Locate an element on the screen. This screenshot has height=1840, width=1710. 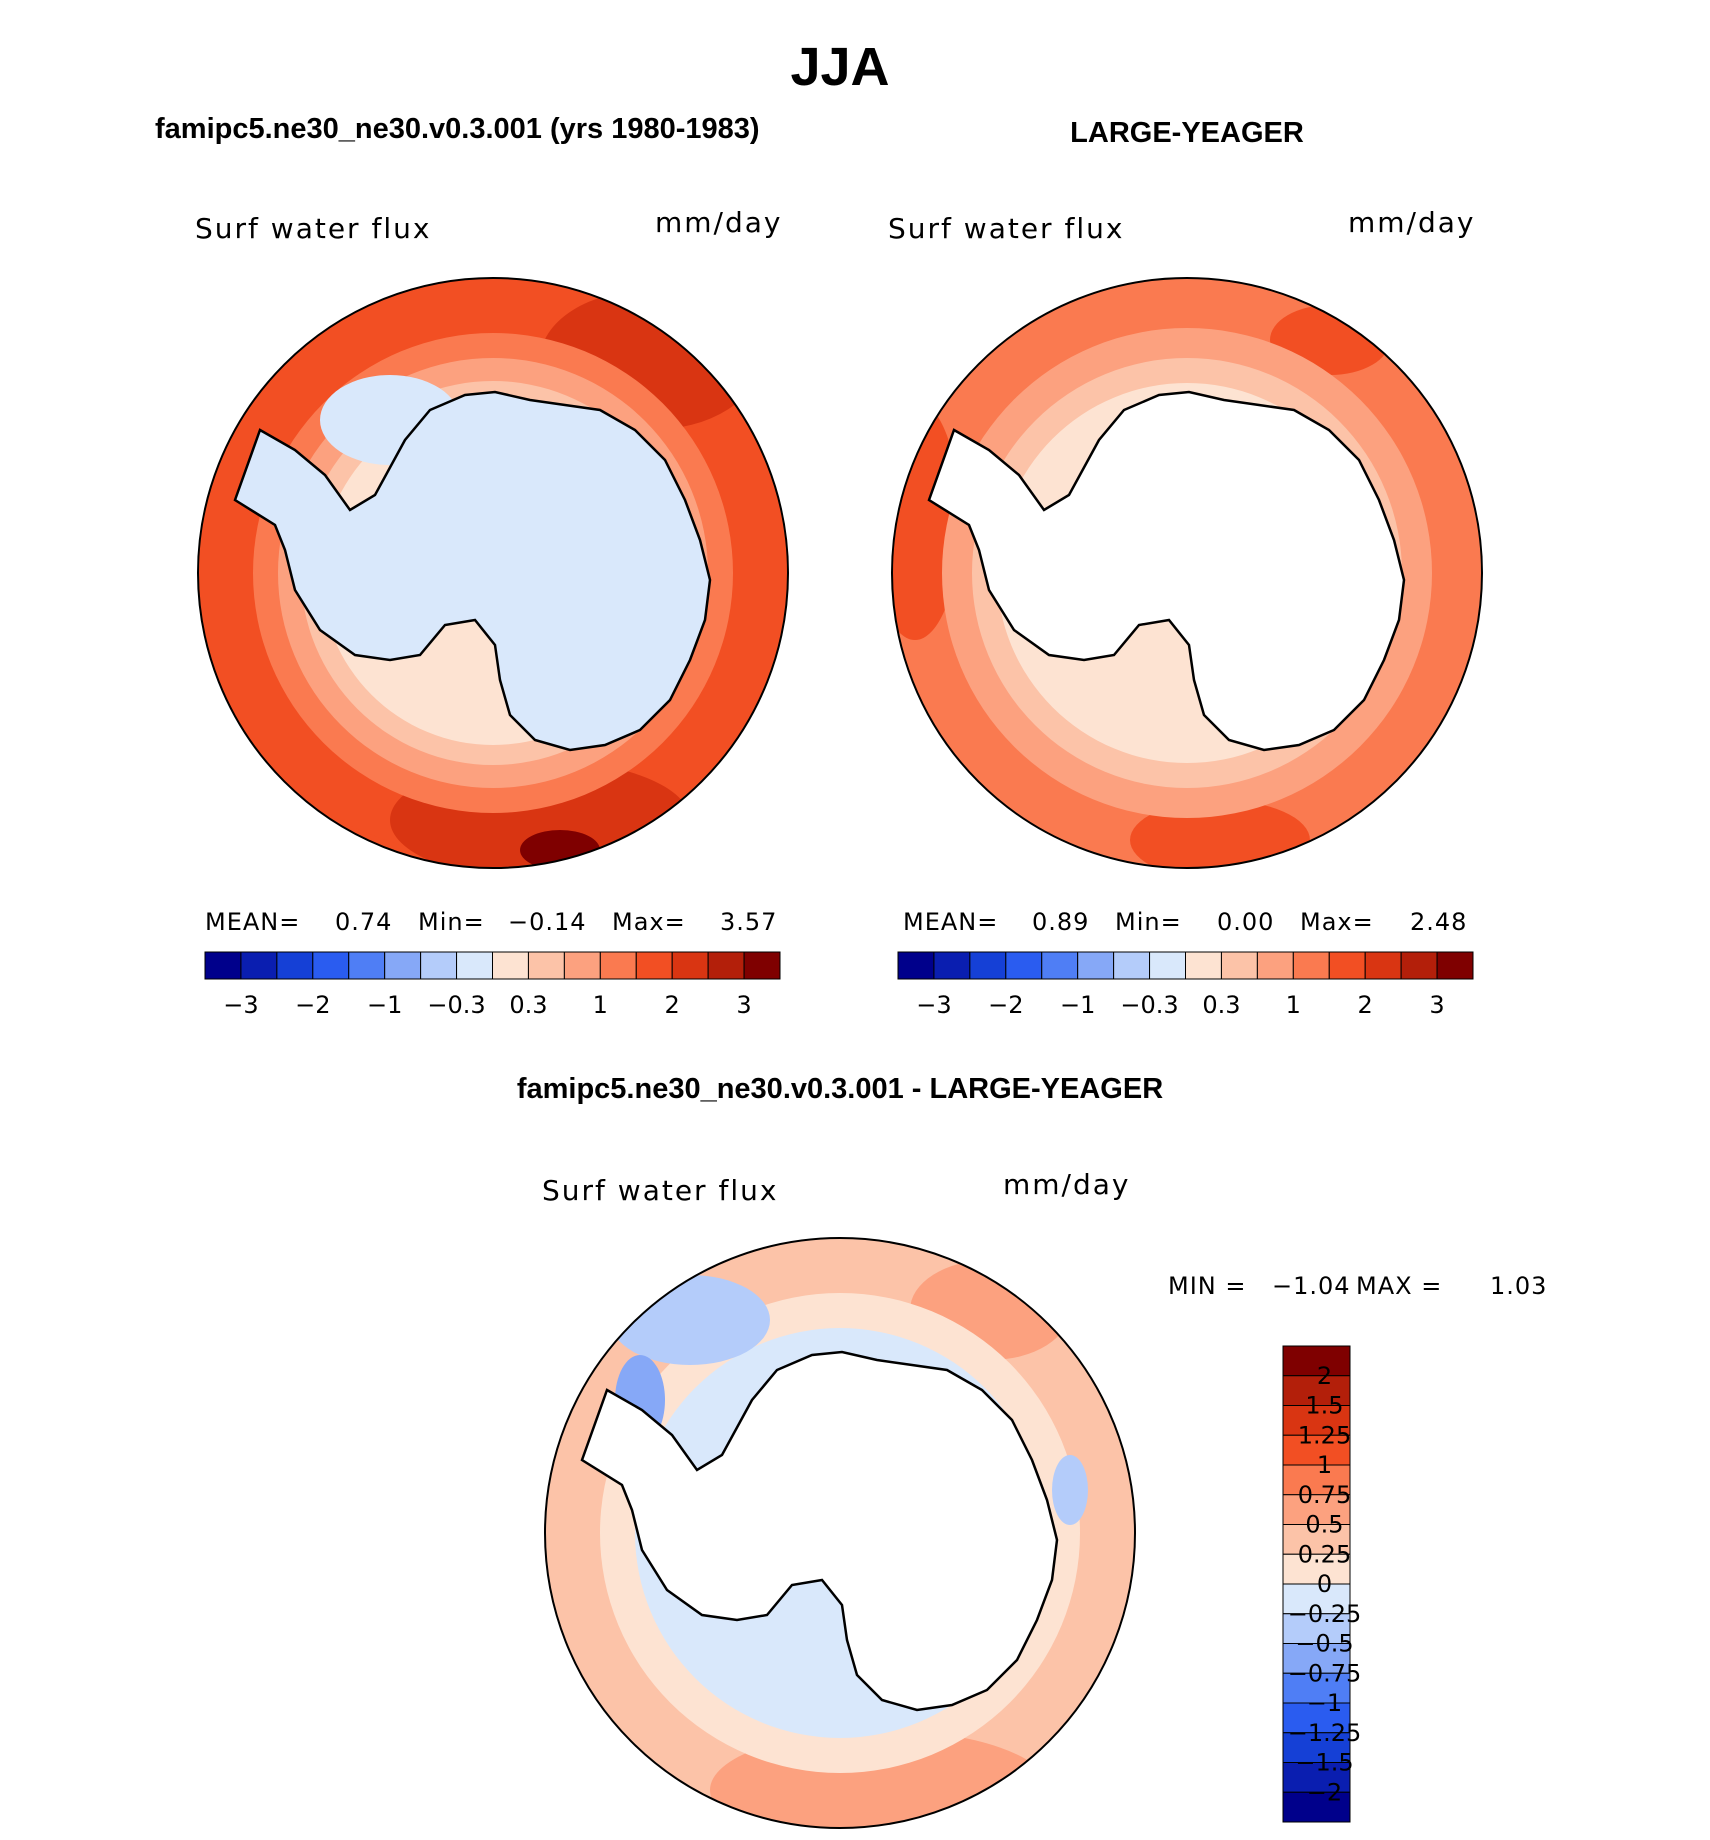
colorbar-tick-label: −1.5 is located at coordinates (1324, 1763).